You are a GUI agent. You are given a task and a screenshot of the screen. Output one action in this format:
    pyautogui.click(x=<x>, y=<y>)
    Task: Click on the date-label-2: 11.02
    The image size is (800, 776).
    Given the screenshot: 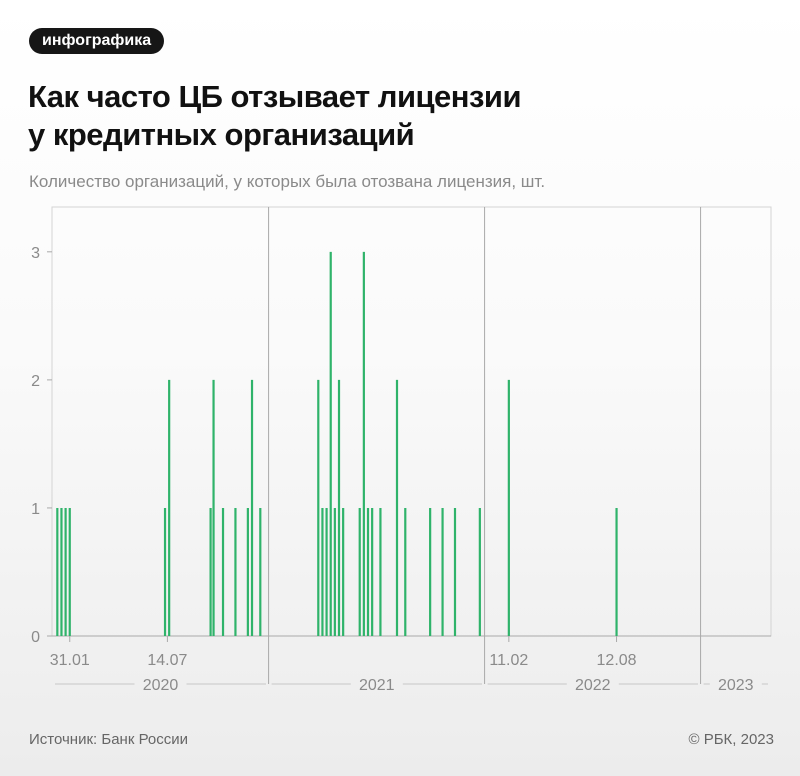 What is the action you would take?
    pyautogui.click(x=508, y=660)
    